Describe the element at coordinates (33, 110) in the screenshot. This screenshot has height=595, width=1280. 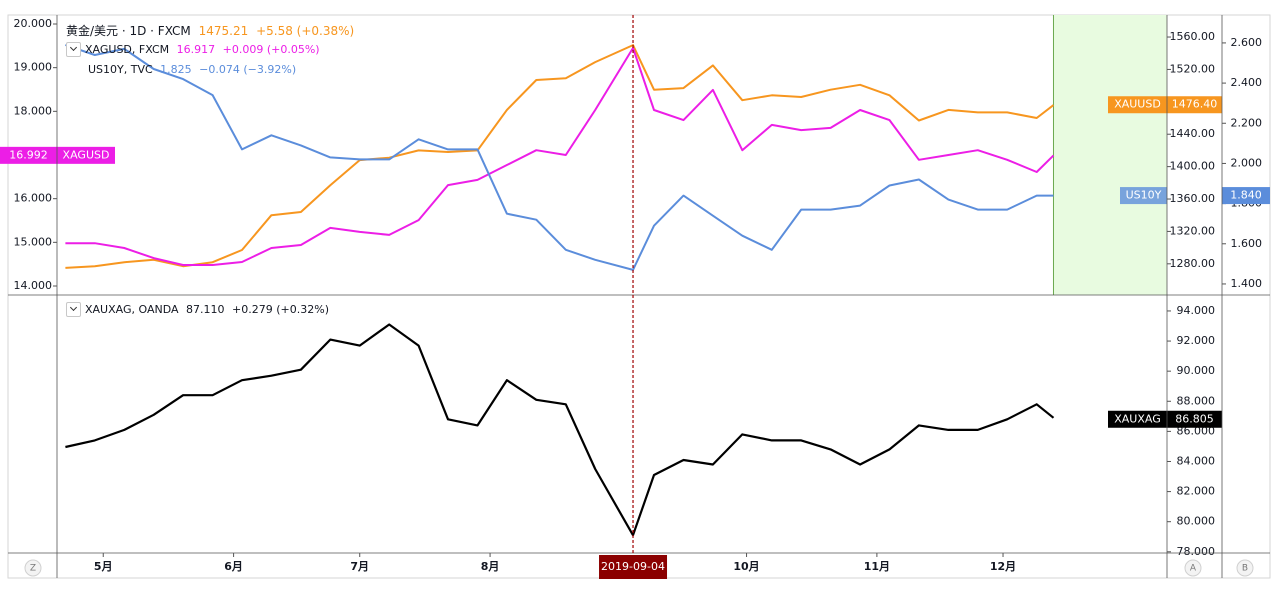
I see `y-tick-label: 18.000` at that location.